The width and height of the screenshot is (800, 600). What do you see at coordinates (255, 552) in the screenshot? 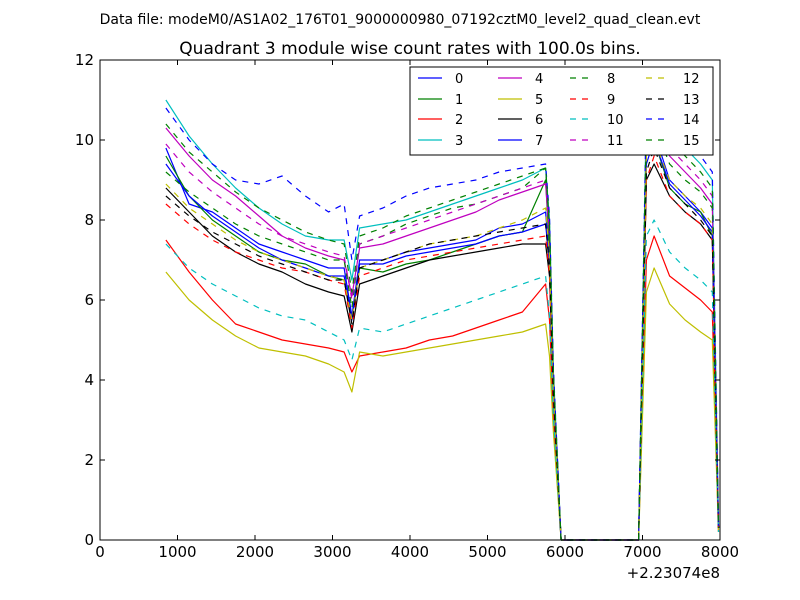
I see `x-tick-label: 2000` at bounding box center [255, 552].